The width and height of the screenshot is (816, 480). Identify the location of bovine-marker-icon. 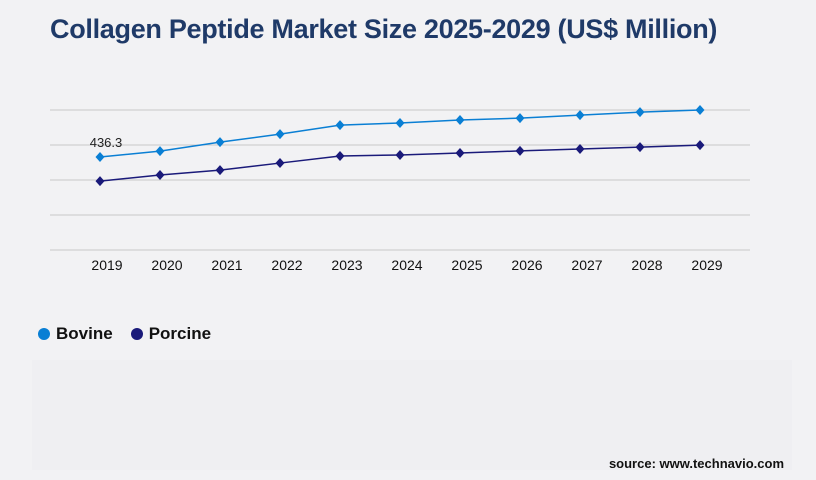
(44, 334).